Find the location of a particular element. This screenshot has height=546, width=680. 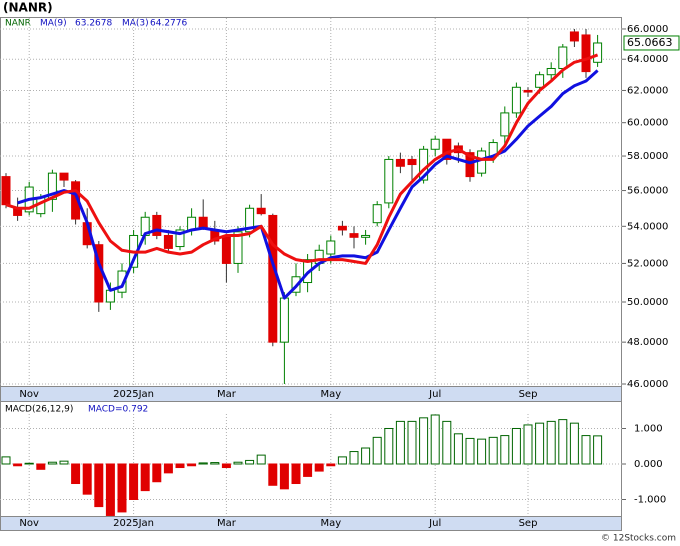

y-tick-label: 58.0000 is located at coordinates (647, 156).